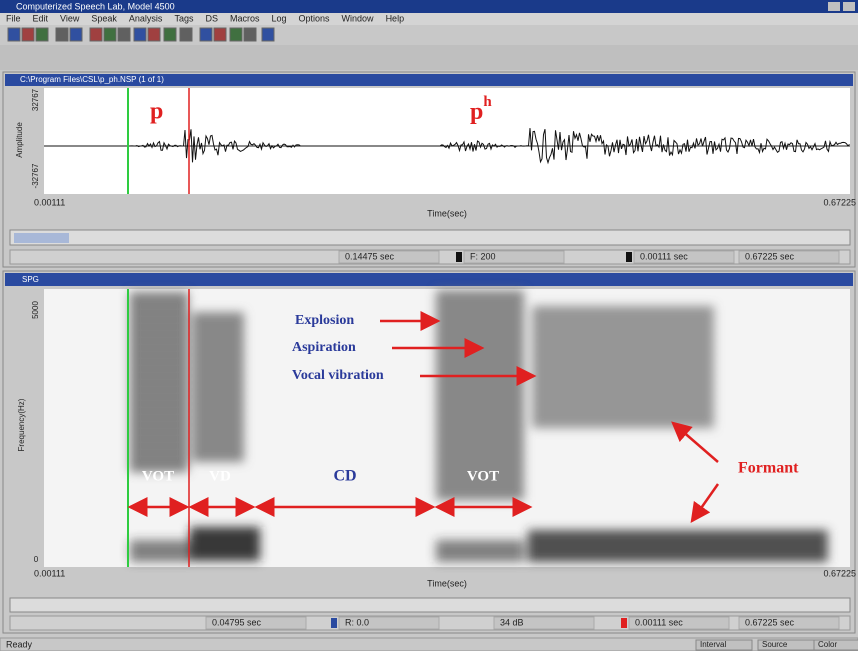  Describe the element at coordinates (447, 583) in the screenshot. I see `spectrogram-x-label: Time(sec)` at that location.